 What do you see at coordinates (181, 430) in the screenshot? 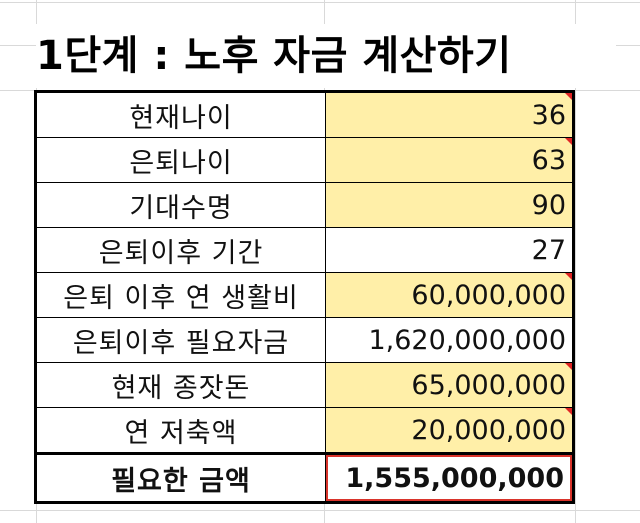
I see `cell-annual-savings-label: 연 저축액` at bounding box center [181, 430].